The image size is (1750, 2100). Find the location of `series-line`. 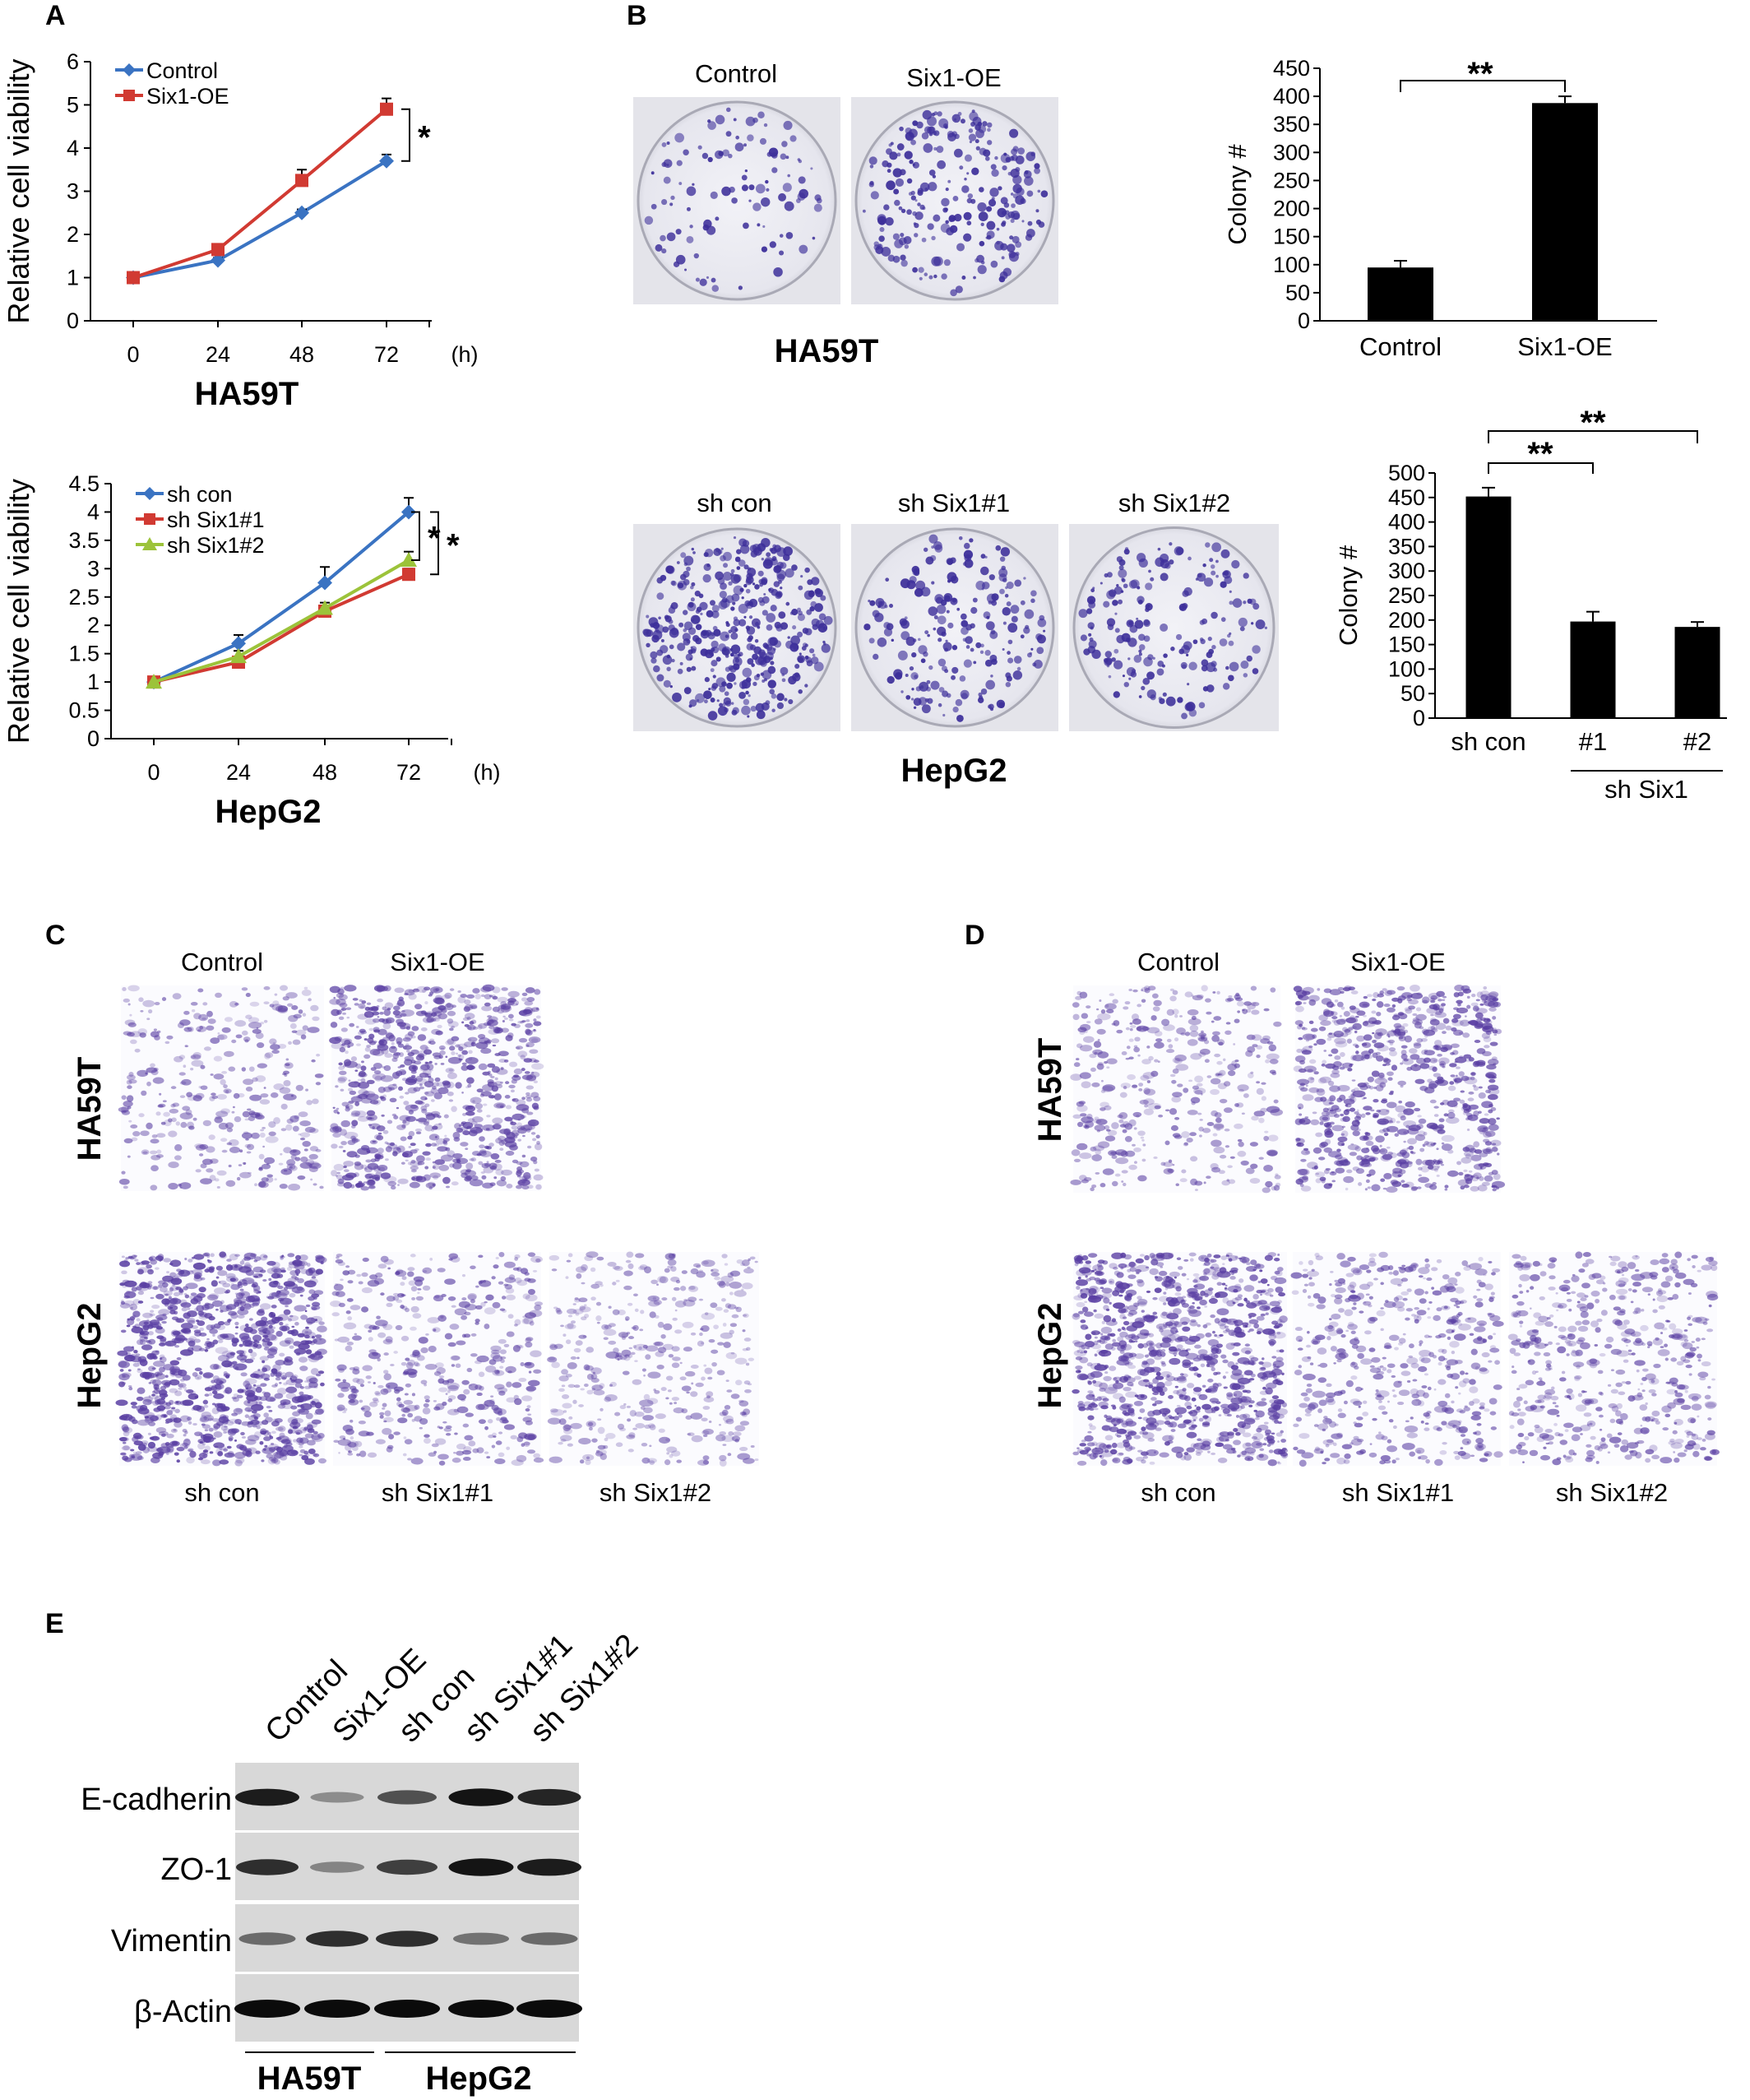

series-line is located at coordinates (281, 628).